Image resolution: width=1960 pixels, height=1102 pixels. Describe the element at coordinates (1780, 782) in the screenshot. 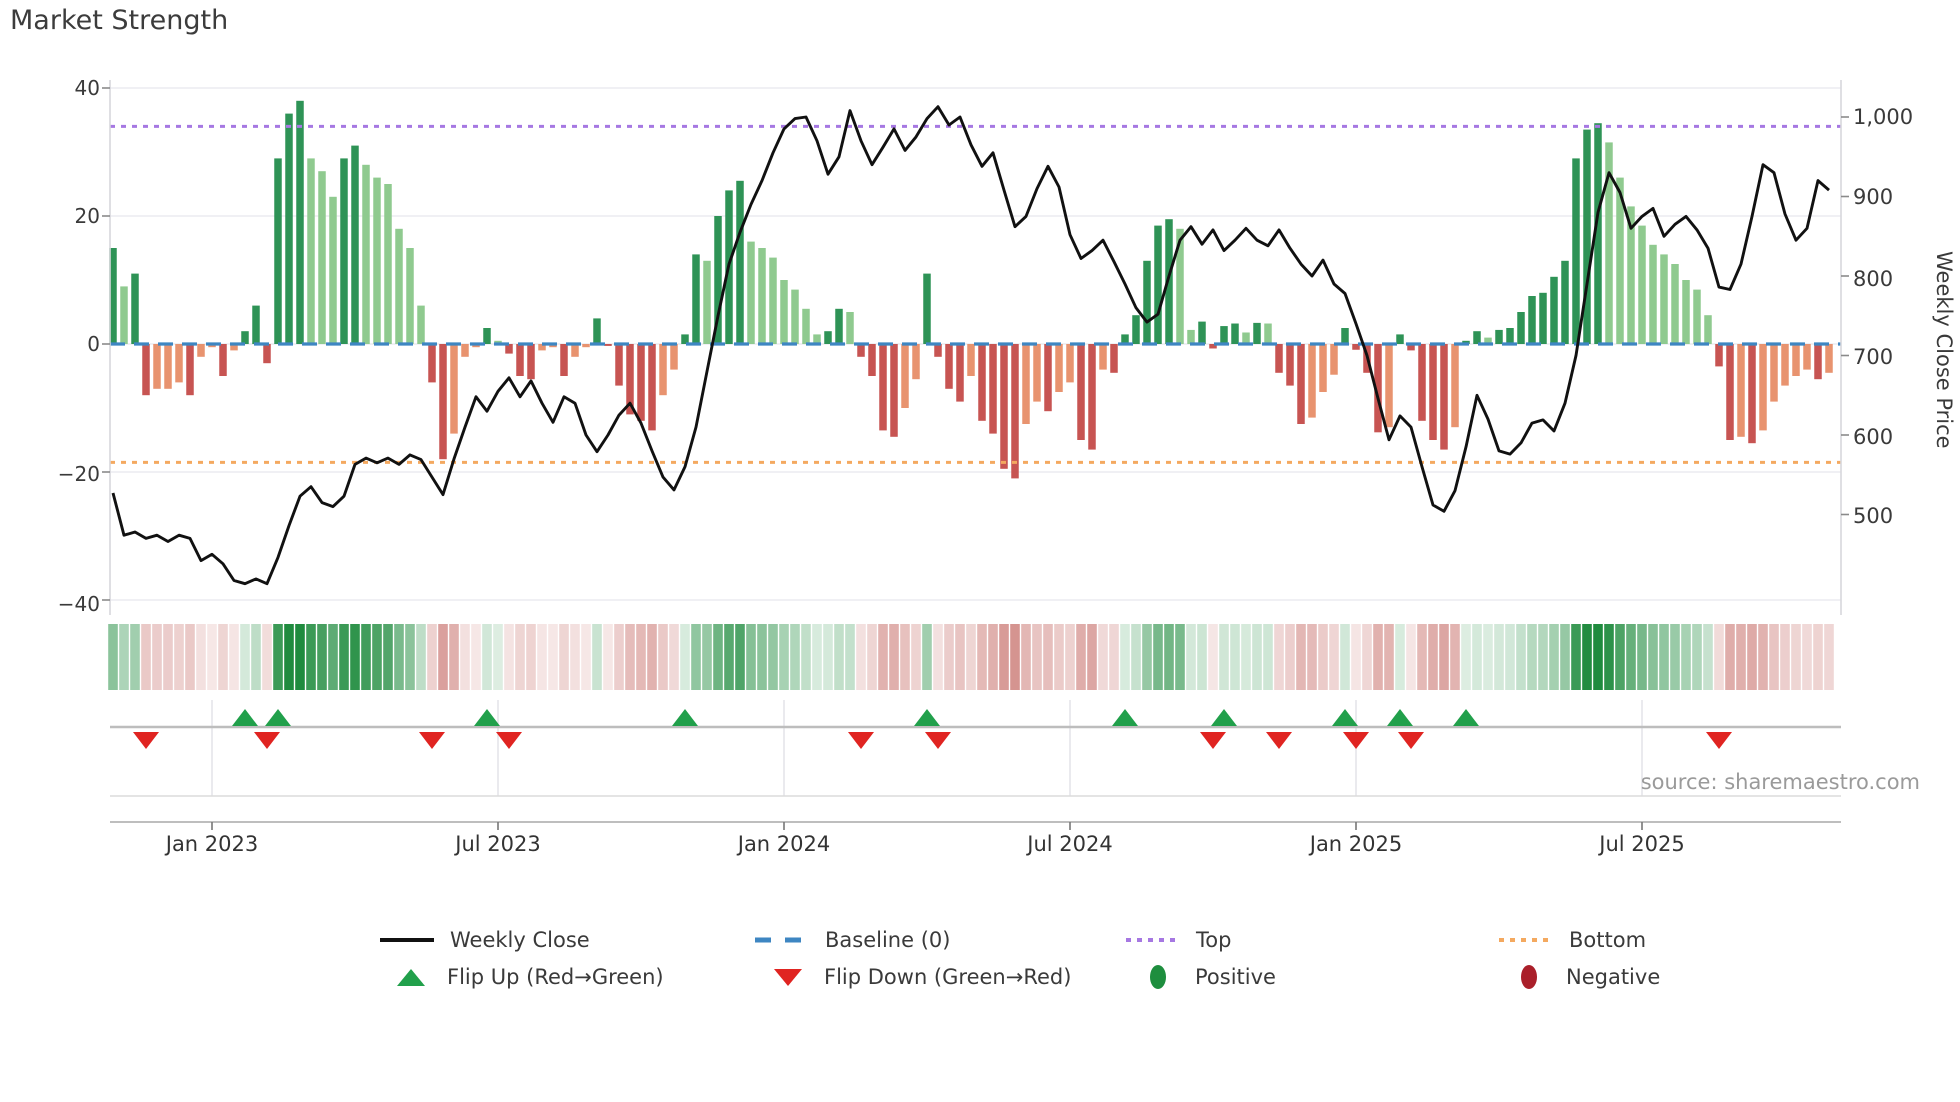

I see `source-note: source: sharemaestro.com` at that location.